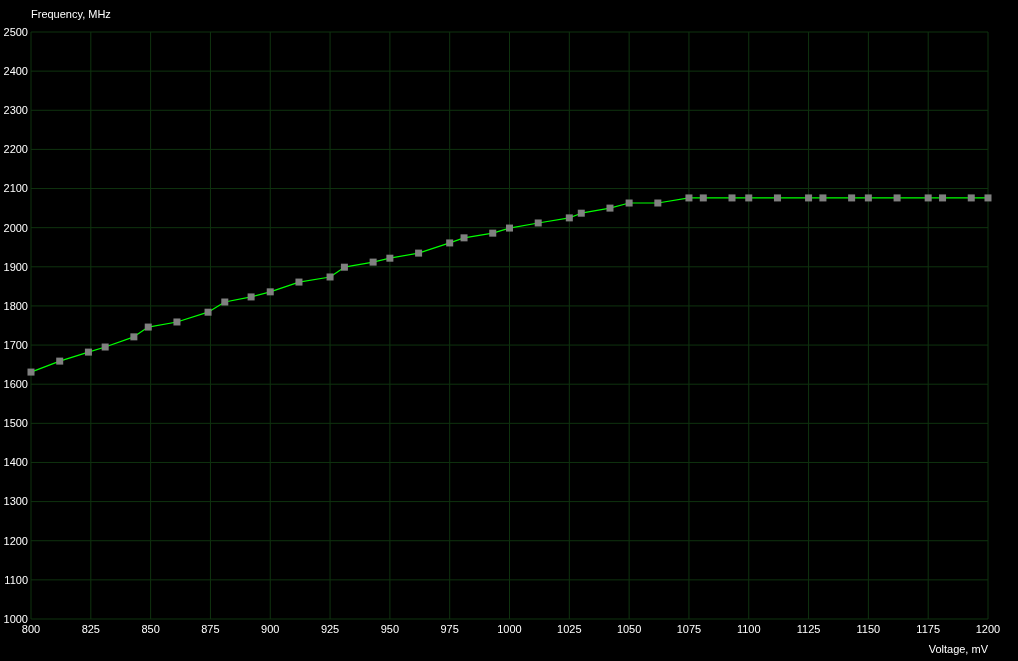 Image resolution: width=1018 pixels, height=661 pixels. I want to click on x-tick-label: 1050, so click(629, 629).